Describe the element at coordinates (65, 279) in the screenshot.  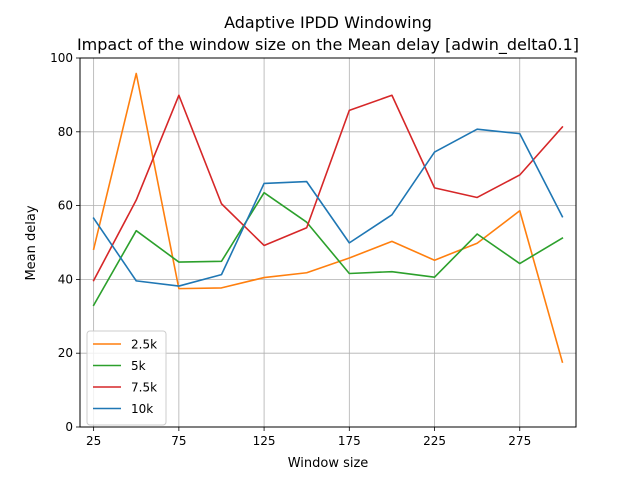
I see `y-tick-label: 40` at that location.